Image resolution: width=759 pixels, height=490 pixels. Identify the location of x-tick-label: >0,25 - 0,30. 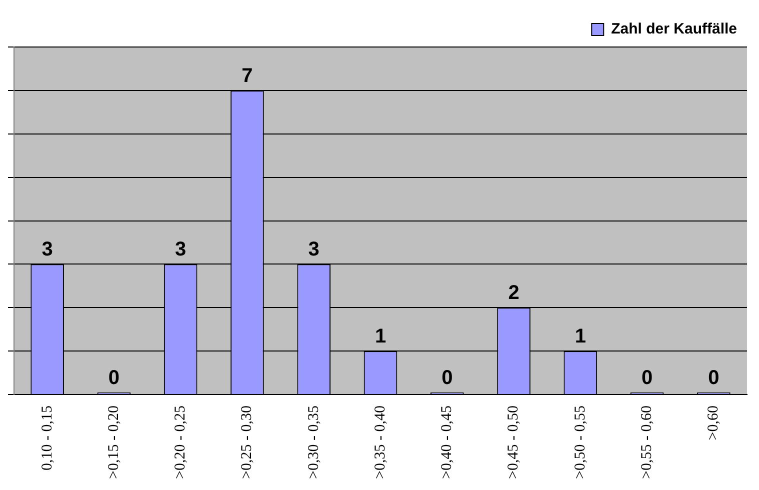
(247, 443).